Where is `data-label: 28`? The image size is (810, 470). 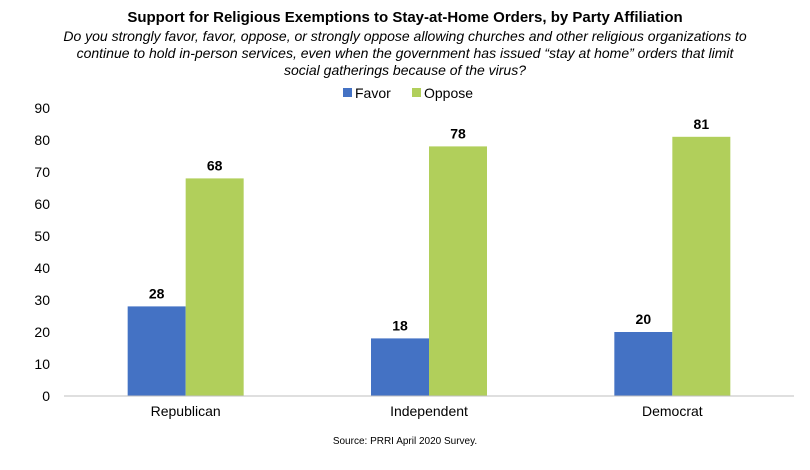
data-label: 28 is located at coordinates (157, 293).